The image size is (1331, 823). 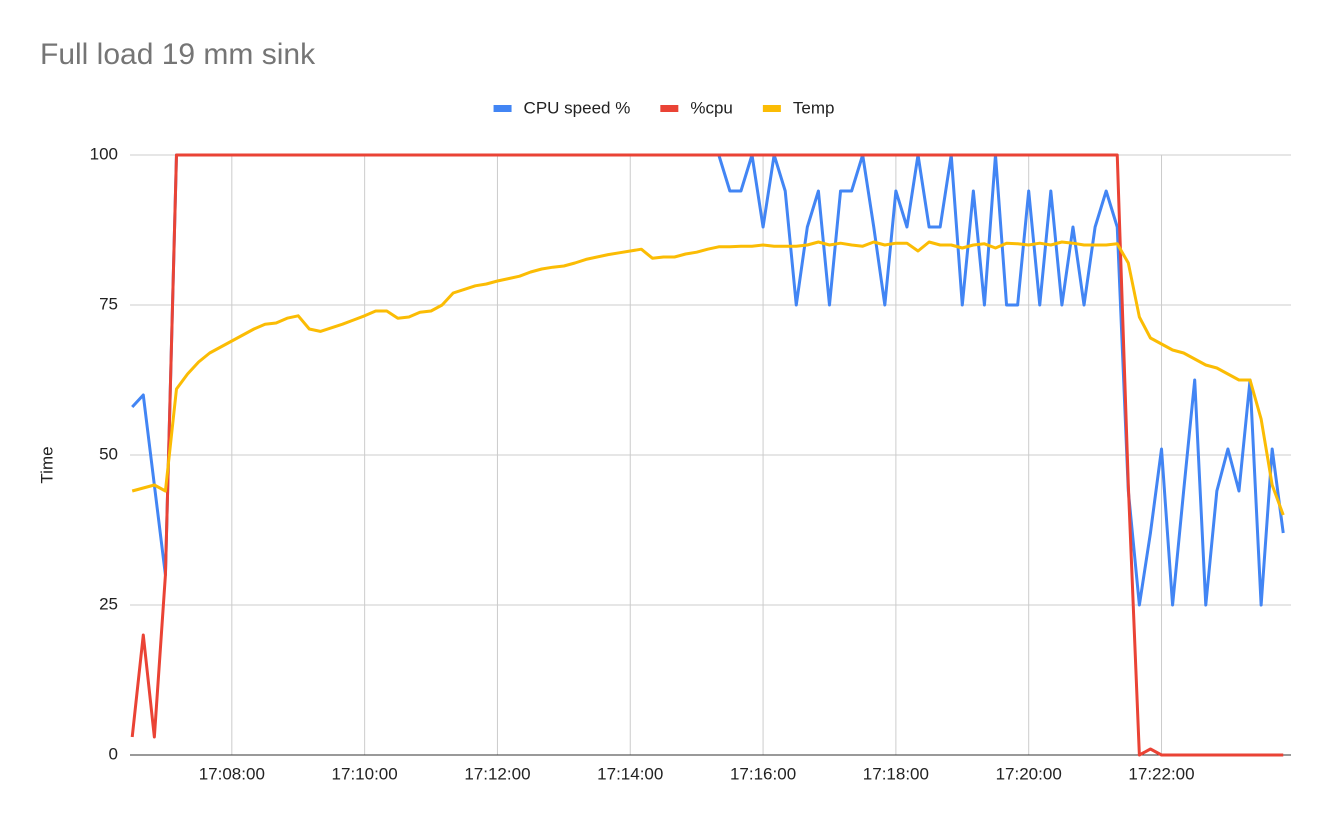 What do you see at coordinates (896, 773) in the screenshot?
I see `x-tick-label: 17:18:00` at bounding box center [896, 773].